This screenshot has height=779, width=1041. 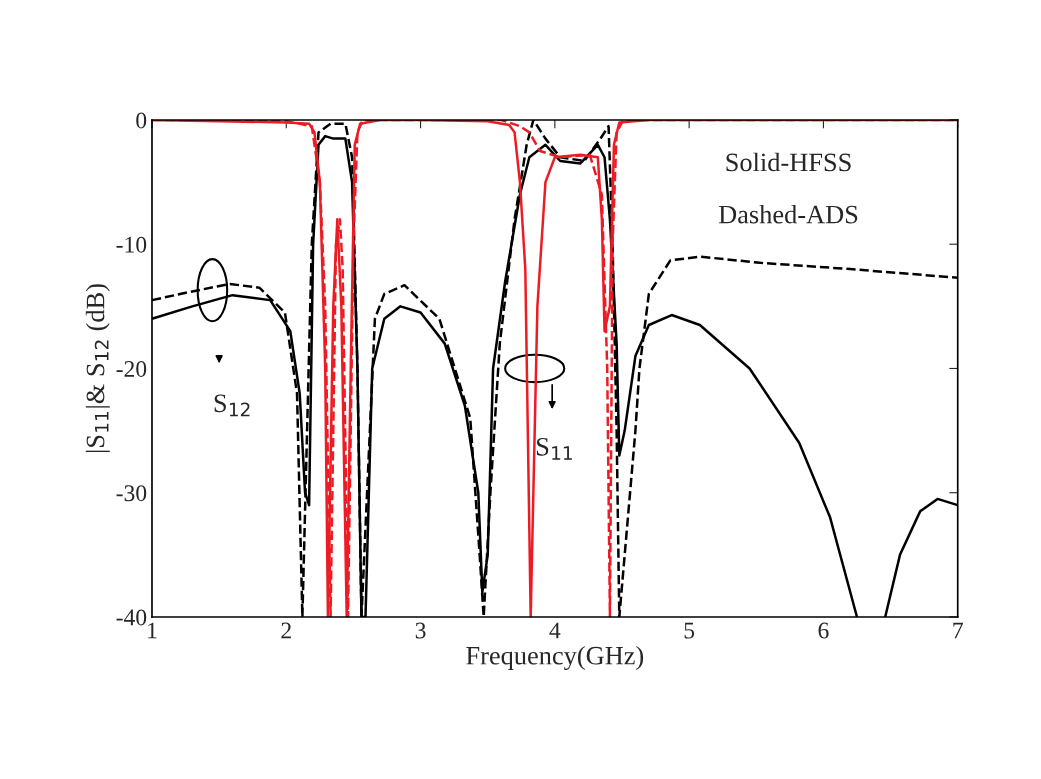 I want to click on y-tick-label: -10, so click(x=131, y=244).